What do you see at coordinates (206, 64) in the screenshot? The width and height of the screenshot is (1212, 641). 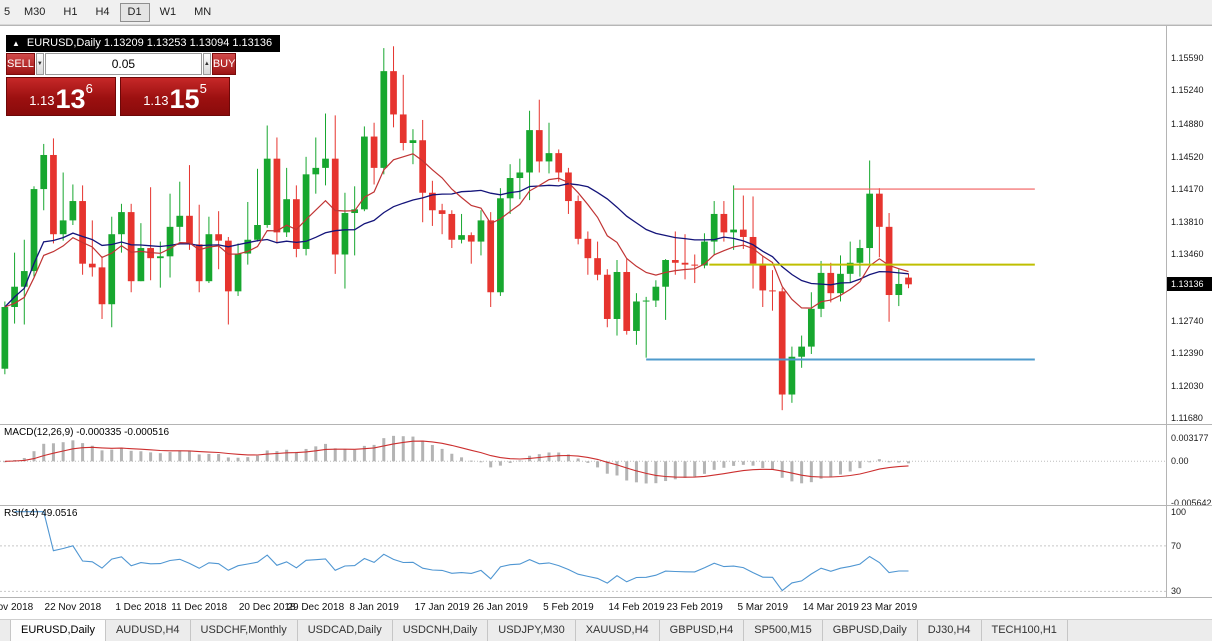 I see `volume-increase-button: ▲` at bounding box center [206, 64].